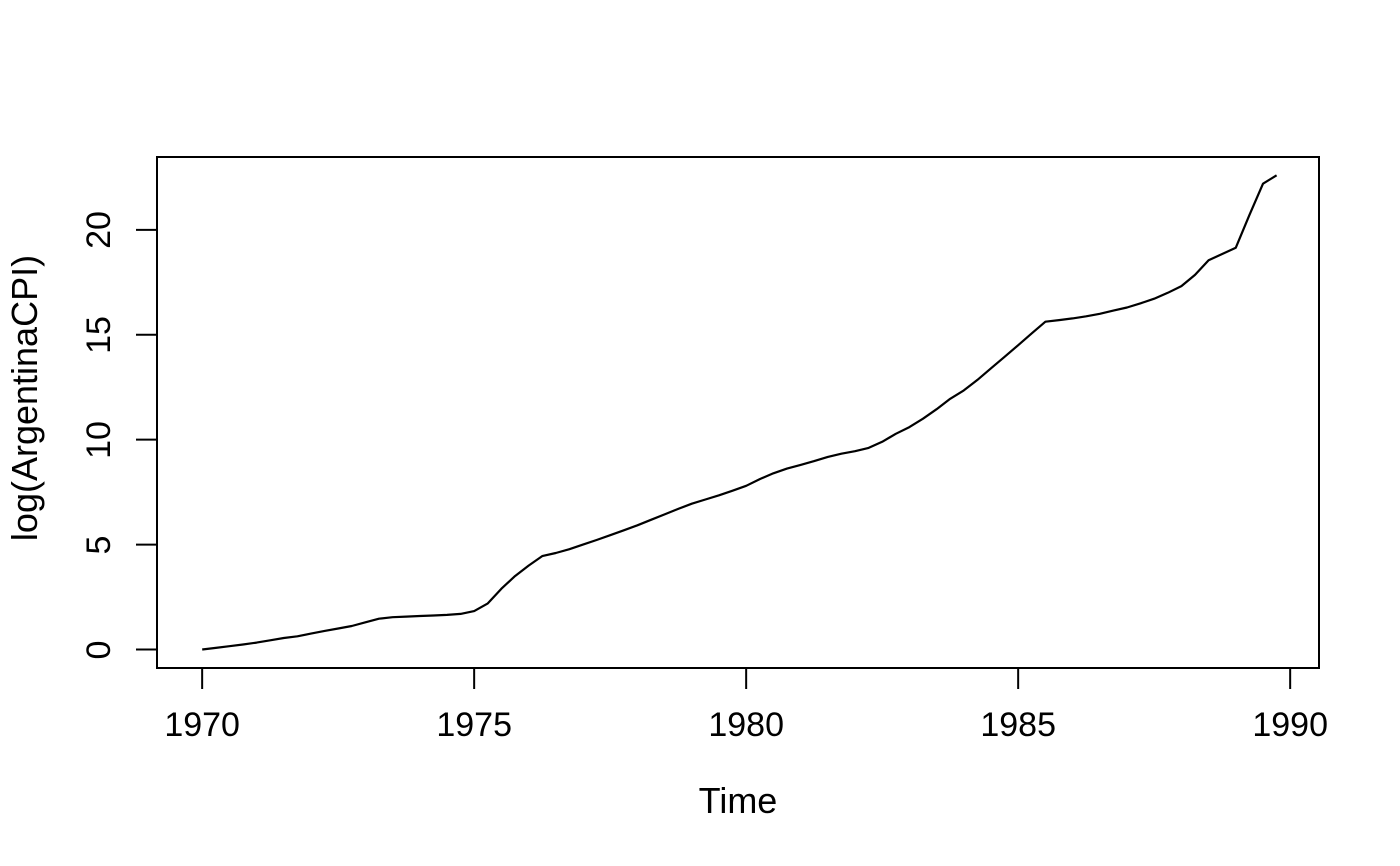 This screenshot has height=866, width=1400. I want to click on y-tick-label: 5, so click(99, 545).